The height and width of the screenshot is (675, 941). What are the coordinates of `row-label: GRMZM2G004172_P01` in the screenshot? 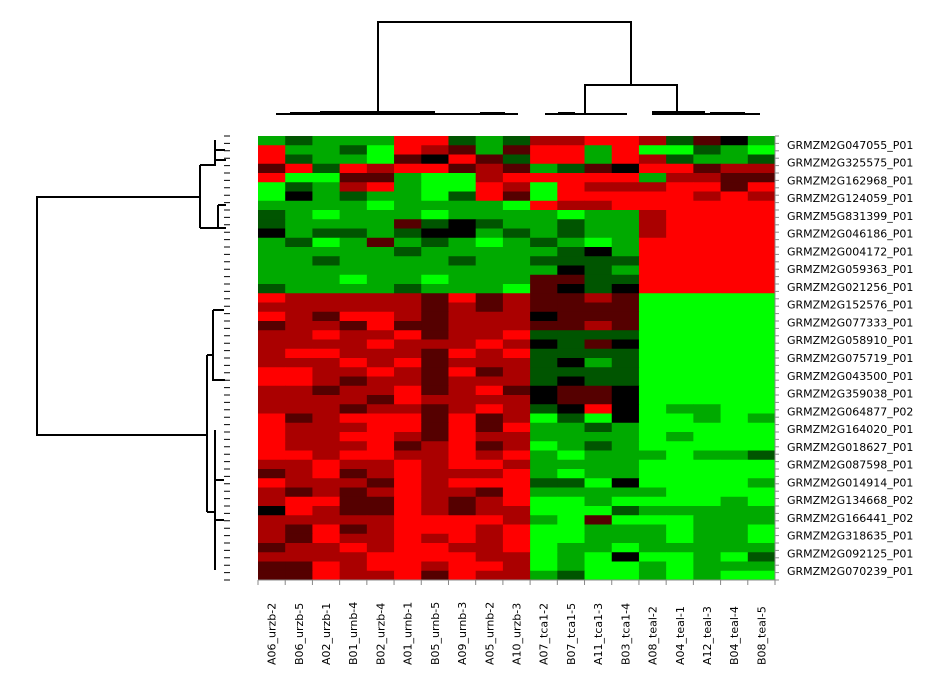 It's located at (850, 251).